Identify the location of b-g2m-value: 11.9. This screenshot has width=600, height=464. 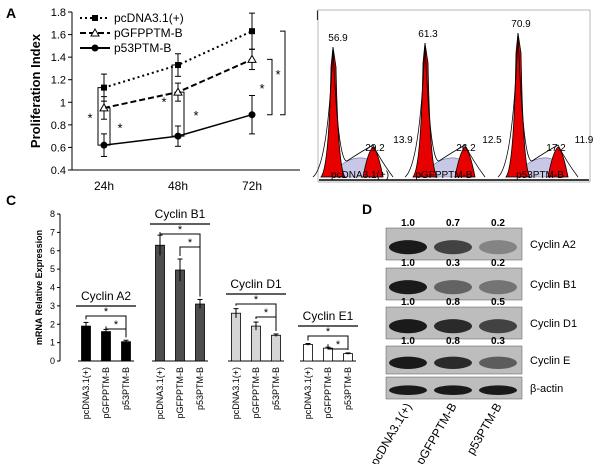
(584, 140).